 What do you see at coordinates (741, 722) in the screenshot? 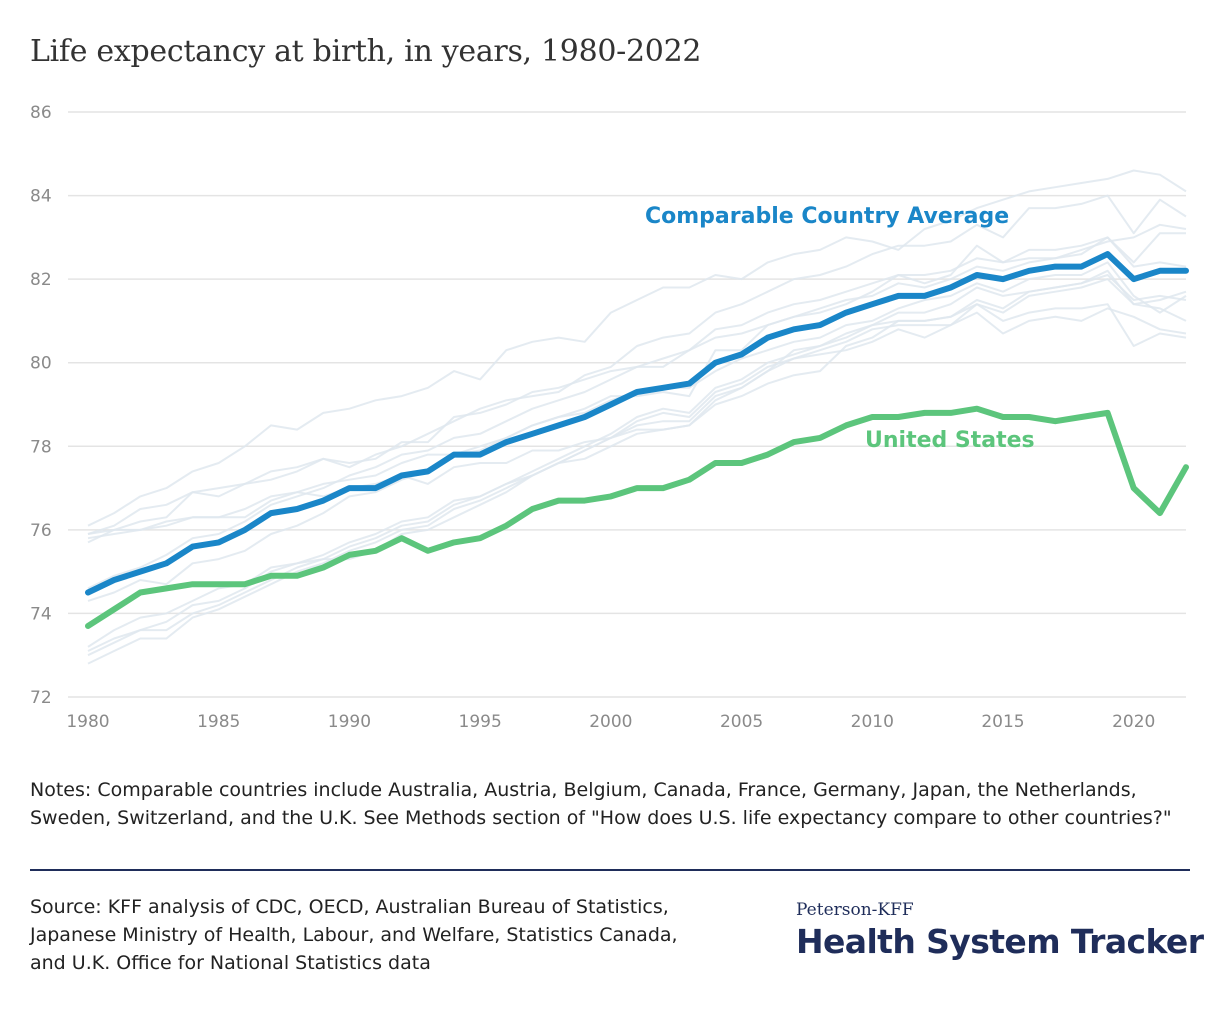
I see `x-tick-label: 2005` at bounding box center [741, 722].